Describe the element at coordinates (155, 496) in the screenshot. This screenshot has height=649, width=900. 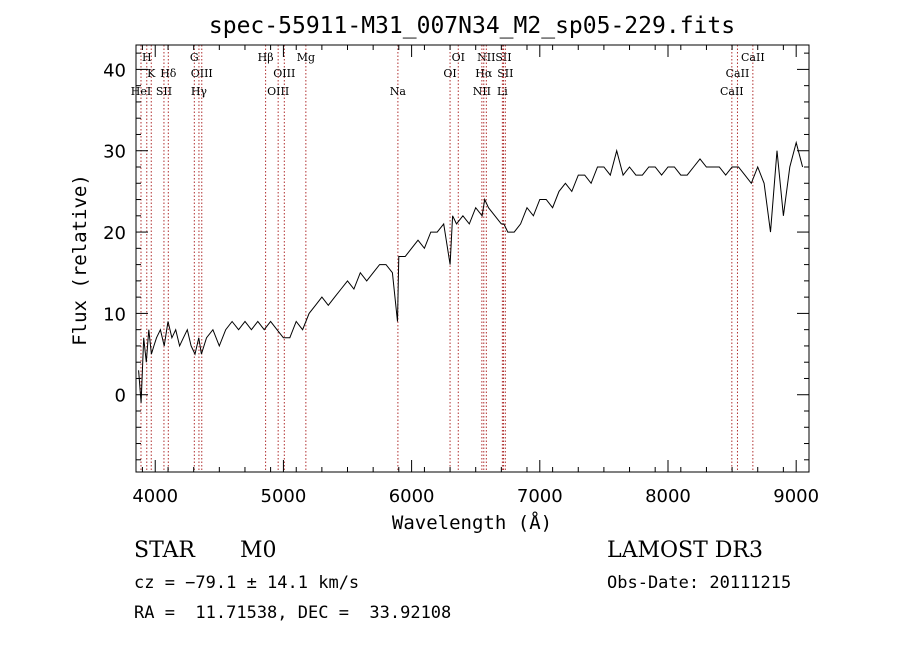
I see `x-tick-label-0: 4000` at that location.